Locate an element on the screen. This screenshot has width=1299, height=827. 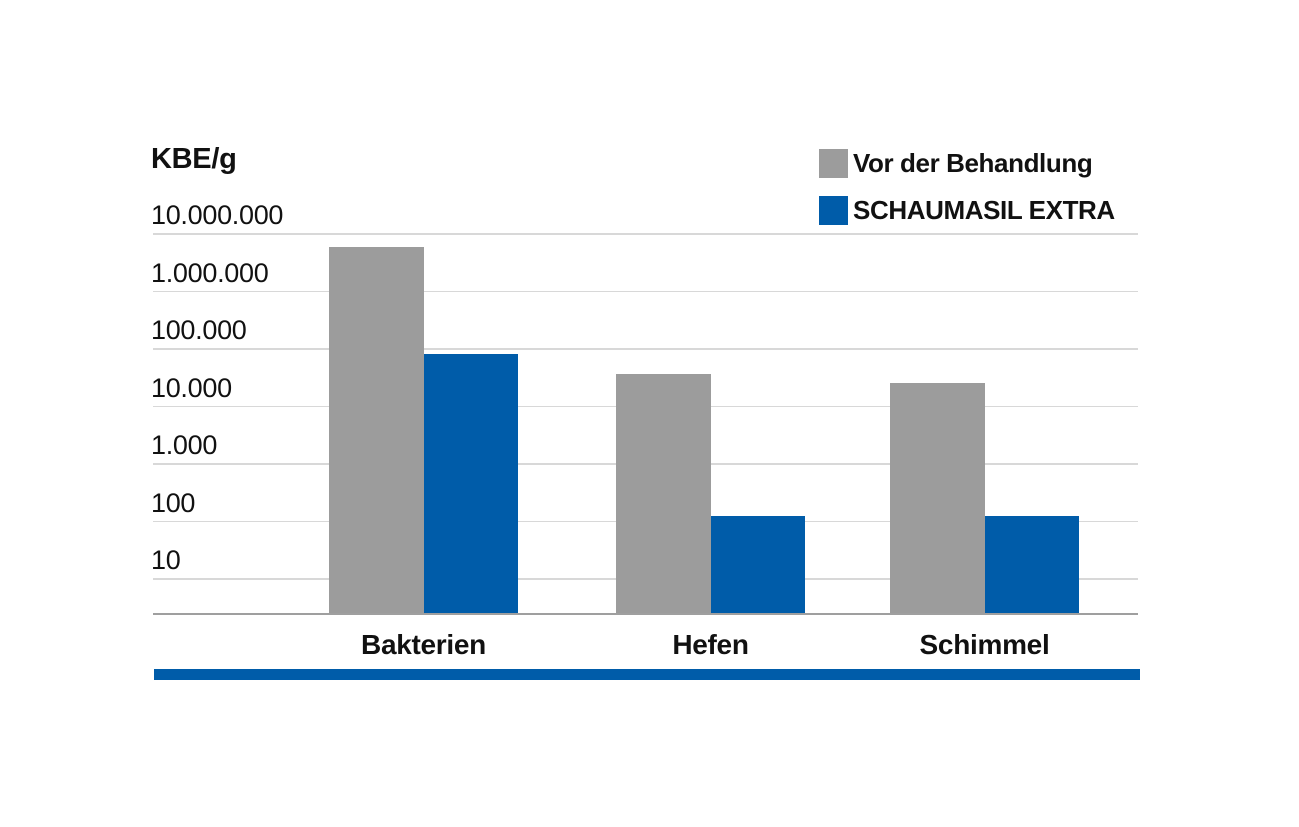
y-tick-label: 10 is located at coordinates (166, 560).